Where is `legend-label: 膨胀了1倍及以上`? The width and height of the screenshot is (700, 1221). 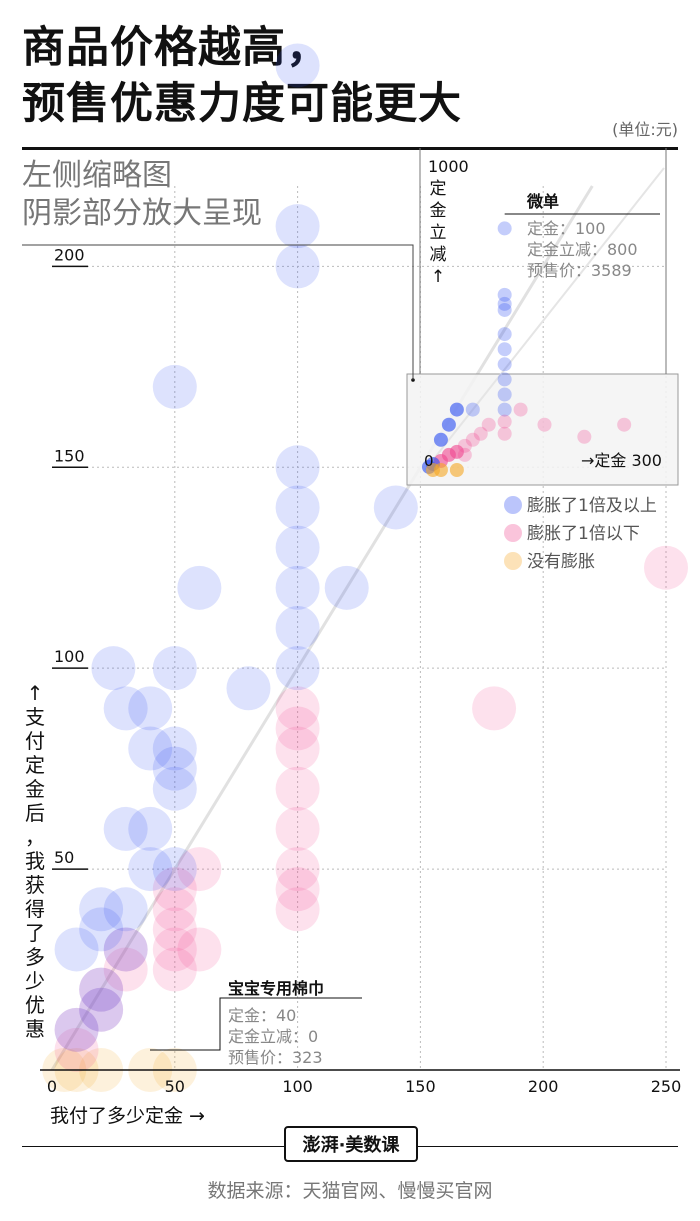
legend-label: 膨胀了1倍及以上 is located at coordinates (592, 506).